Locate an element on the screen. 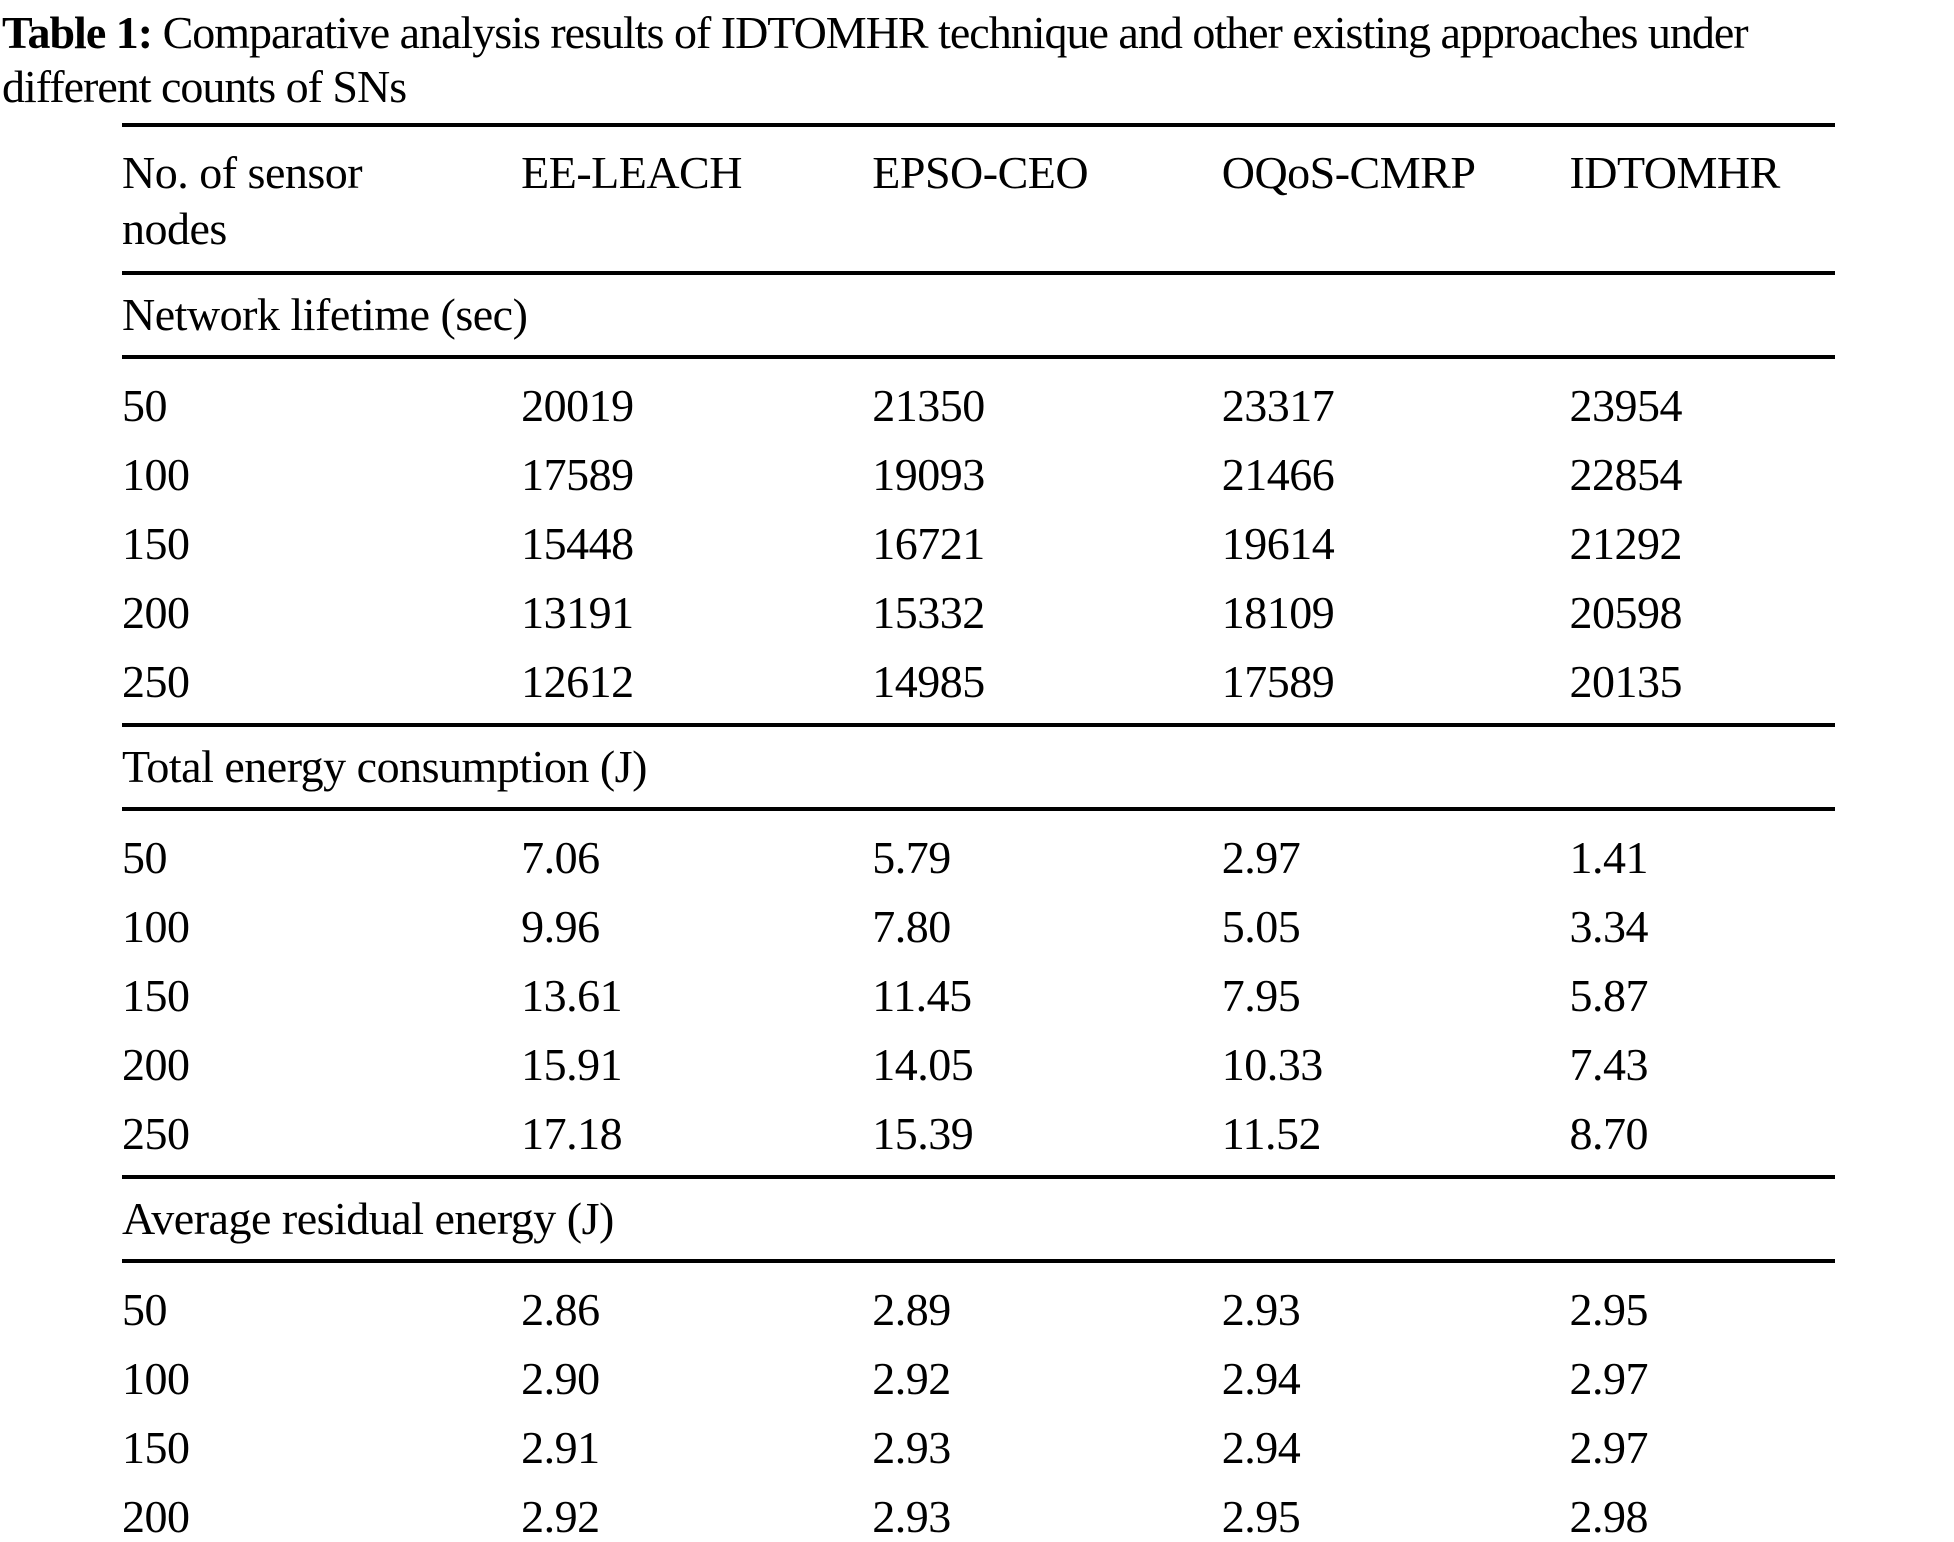  cell-oqos-cmrp: 2.93 is located at coordinates (1261, 1309).